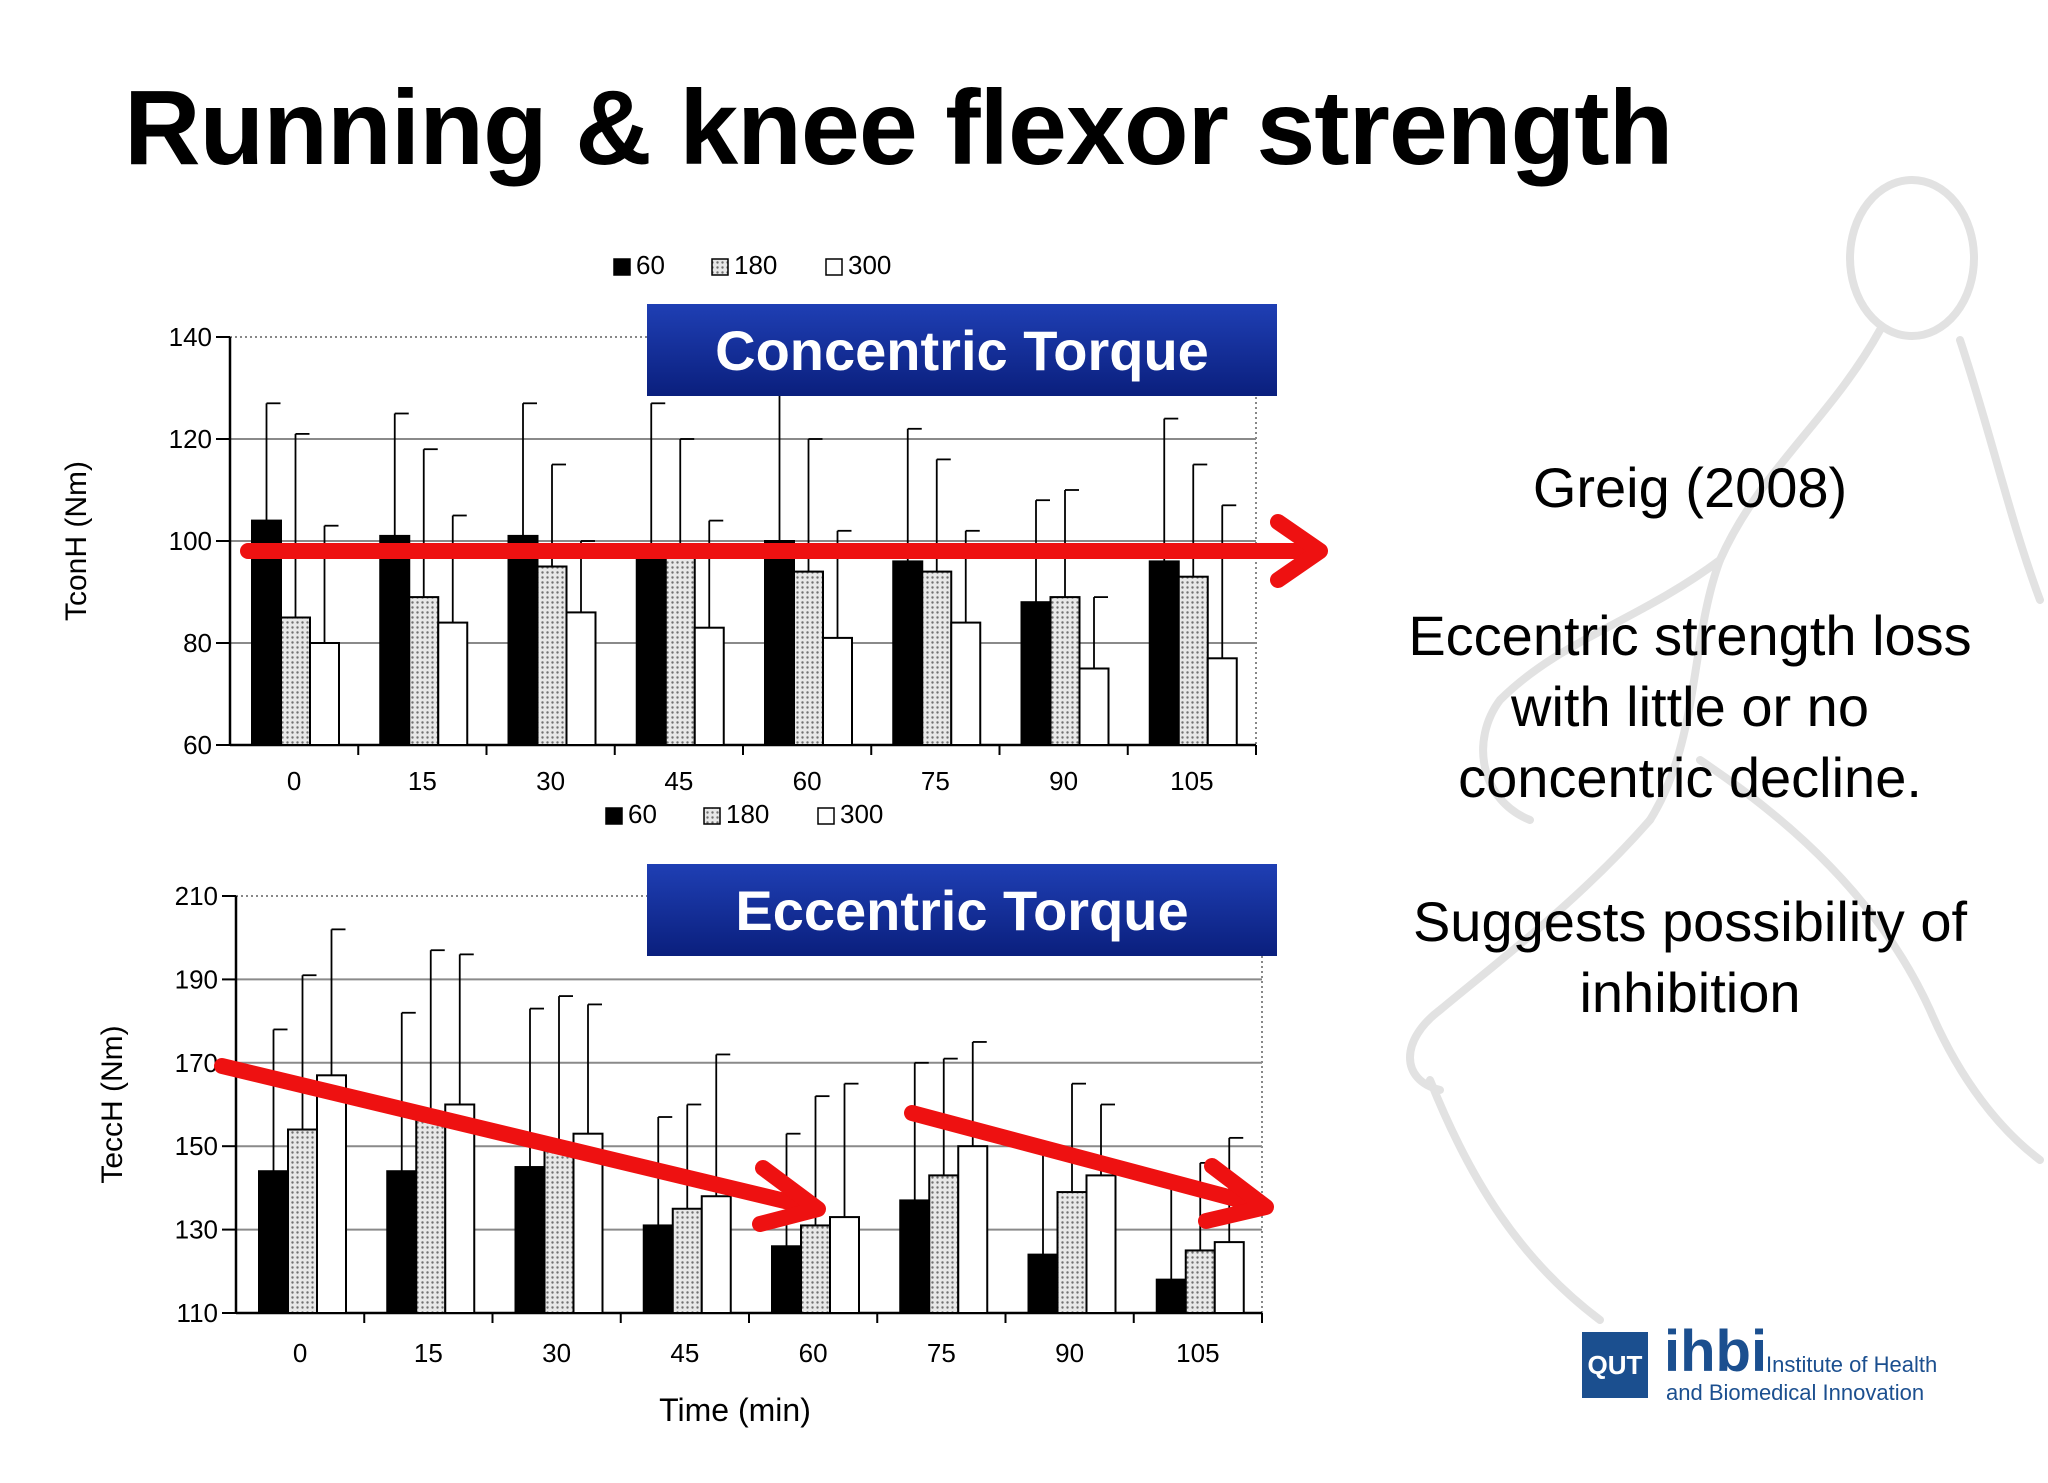 The image size is (2048, 1483). Describe the element at coordinates (112, 1104) in the screenshot. I see `y-axis-label: TeccH (Nm)` at that location.